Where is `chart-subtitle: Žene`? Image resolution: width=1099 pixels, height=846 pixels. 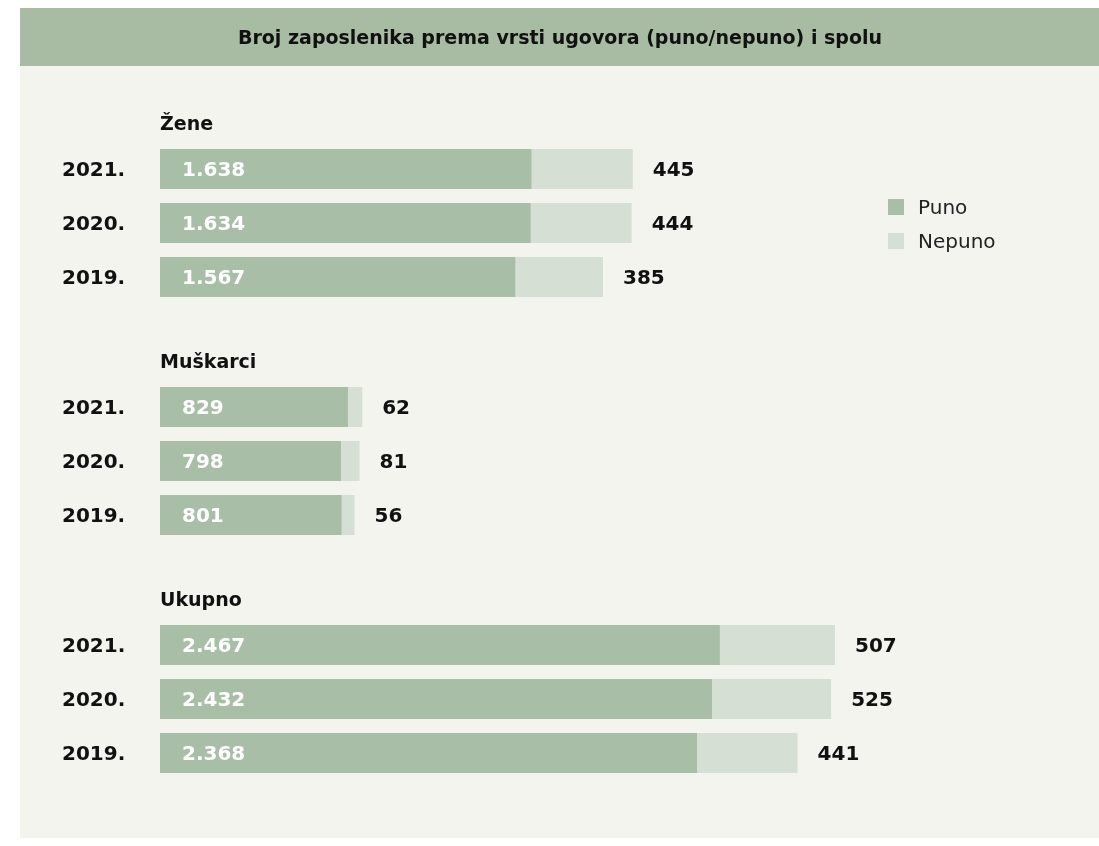 chart-subtitle: Žene is located at coordinates (187, 124).